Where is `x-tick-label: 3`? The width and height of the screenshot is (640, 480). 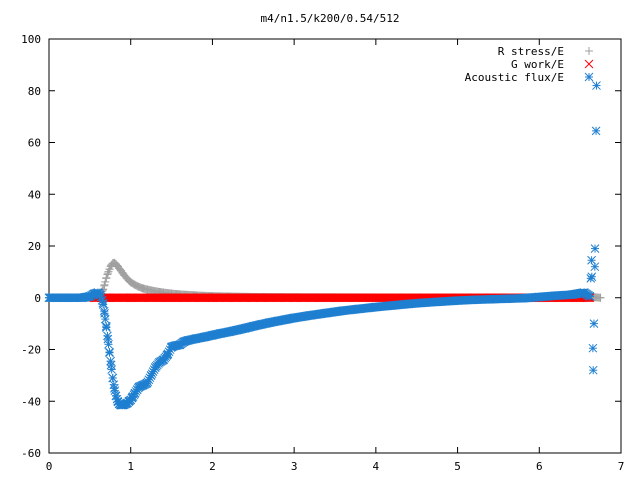
x-tick-label: 3 is located at coordinates (294, 466).